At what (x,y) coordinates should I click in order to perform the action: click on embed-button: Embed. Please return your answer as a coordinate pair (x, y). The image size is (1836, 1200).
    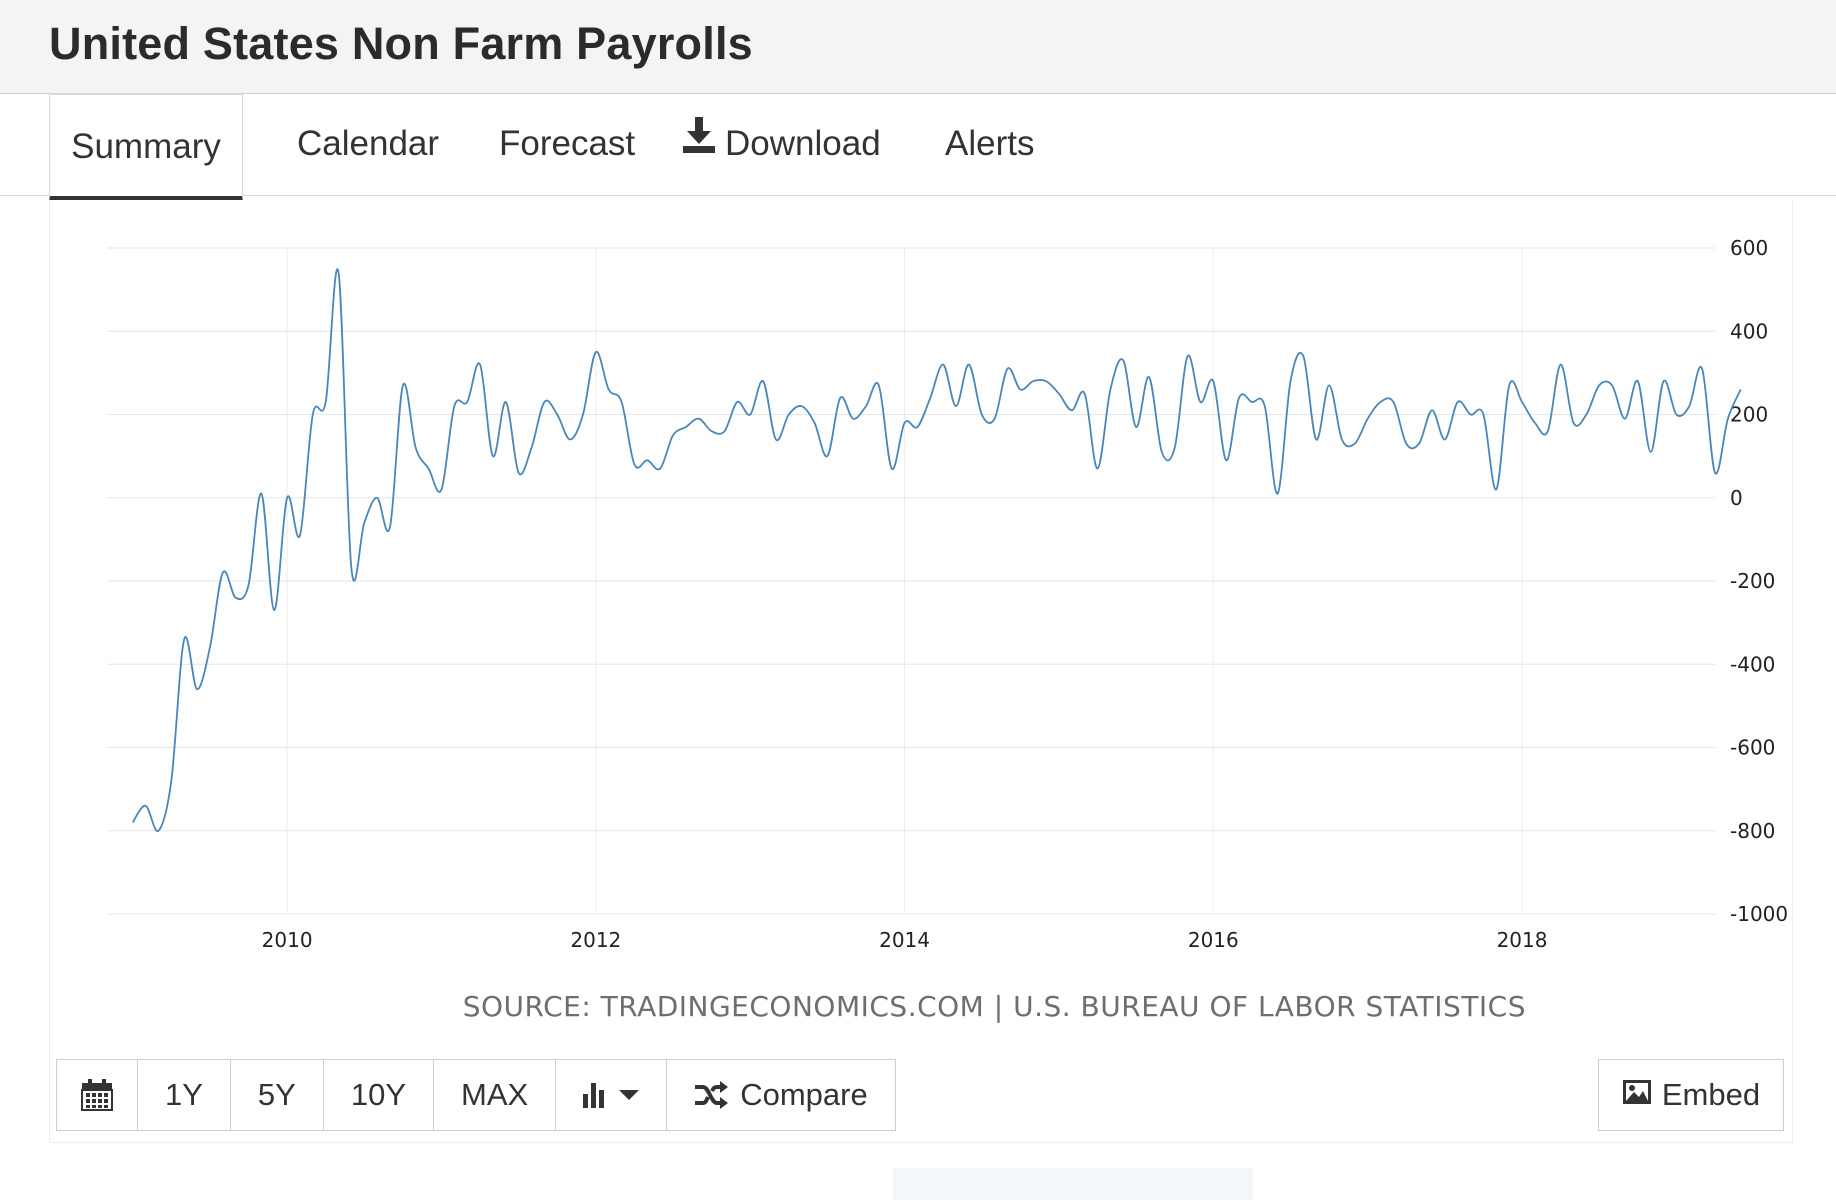
    Looking at the image, I should click on (1691, 1095).